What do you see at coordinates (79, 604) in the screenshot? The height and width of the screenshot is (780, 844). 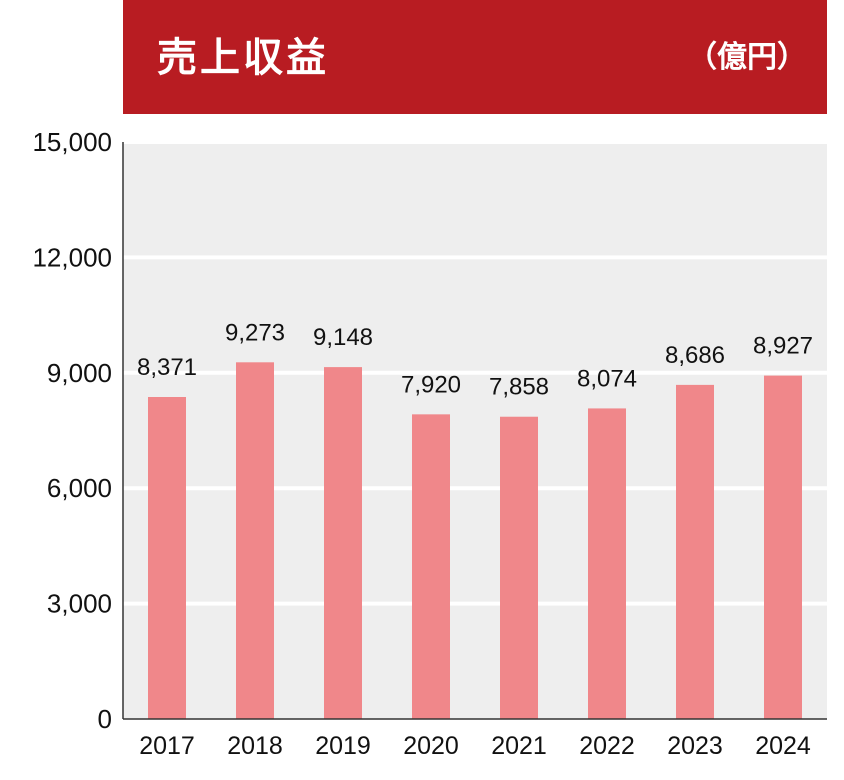 I see `y-tick-label: 3,000` at bounding box center [79, 604].